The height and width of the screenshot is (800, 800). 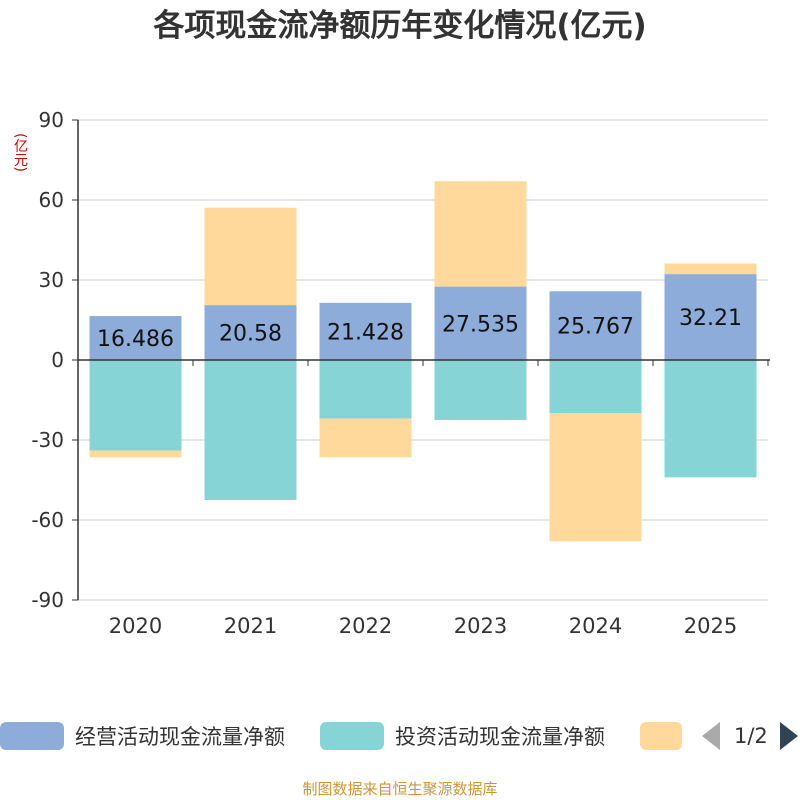 I want to click on legend-page-indicator: 1/2, so click(x=751, y=736).